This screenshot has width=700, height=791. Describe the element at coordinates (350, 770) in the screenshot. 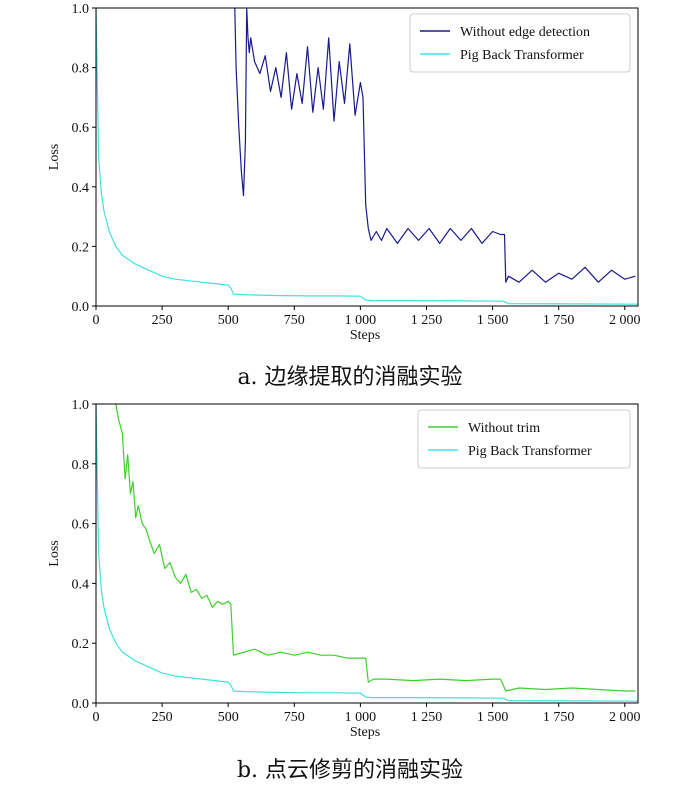

I see `chart-caption: b. 点云修剪的消融实验` at that location.